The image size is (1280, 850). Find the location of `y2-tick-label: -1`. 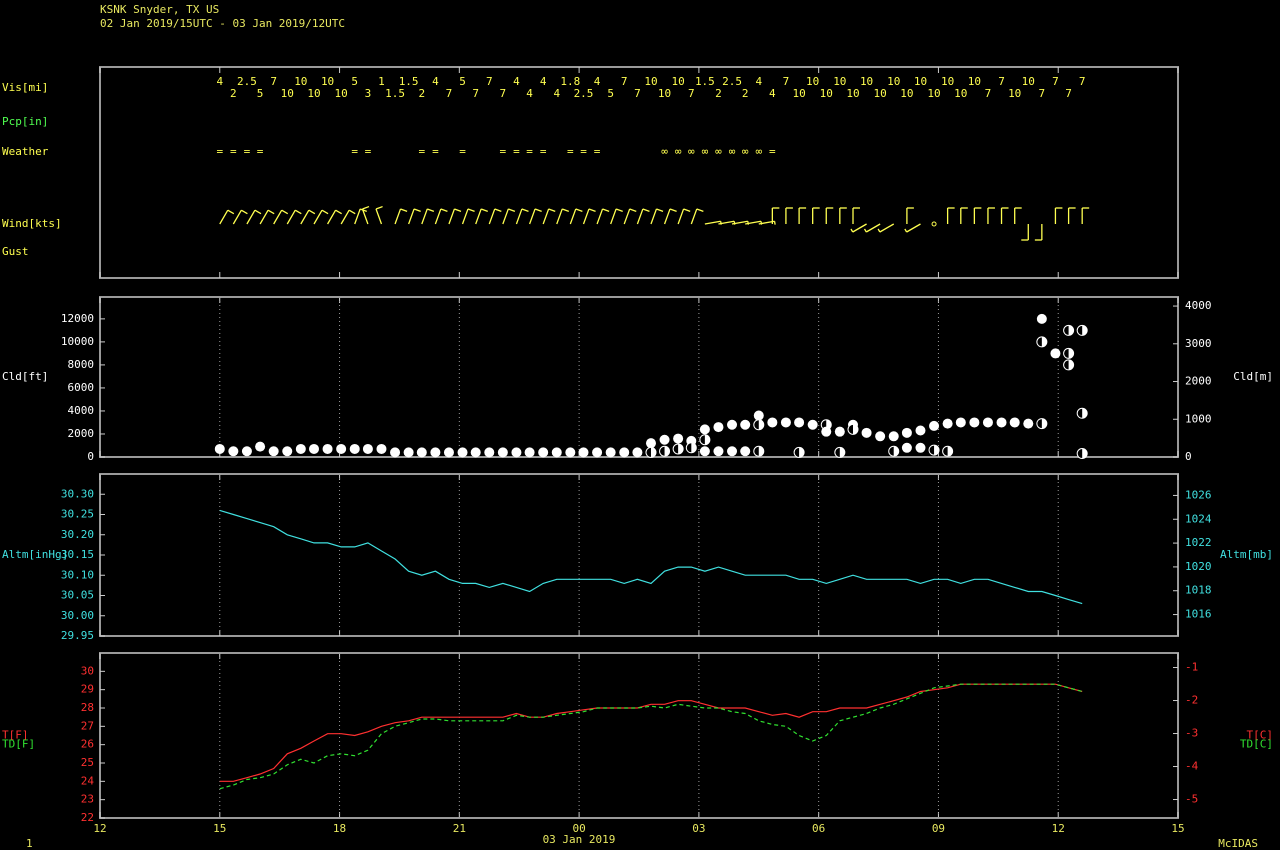

y2-tick-label: -1 is located at coordinates (1191, 667).